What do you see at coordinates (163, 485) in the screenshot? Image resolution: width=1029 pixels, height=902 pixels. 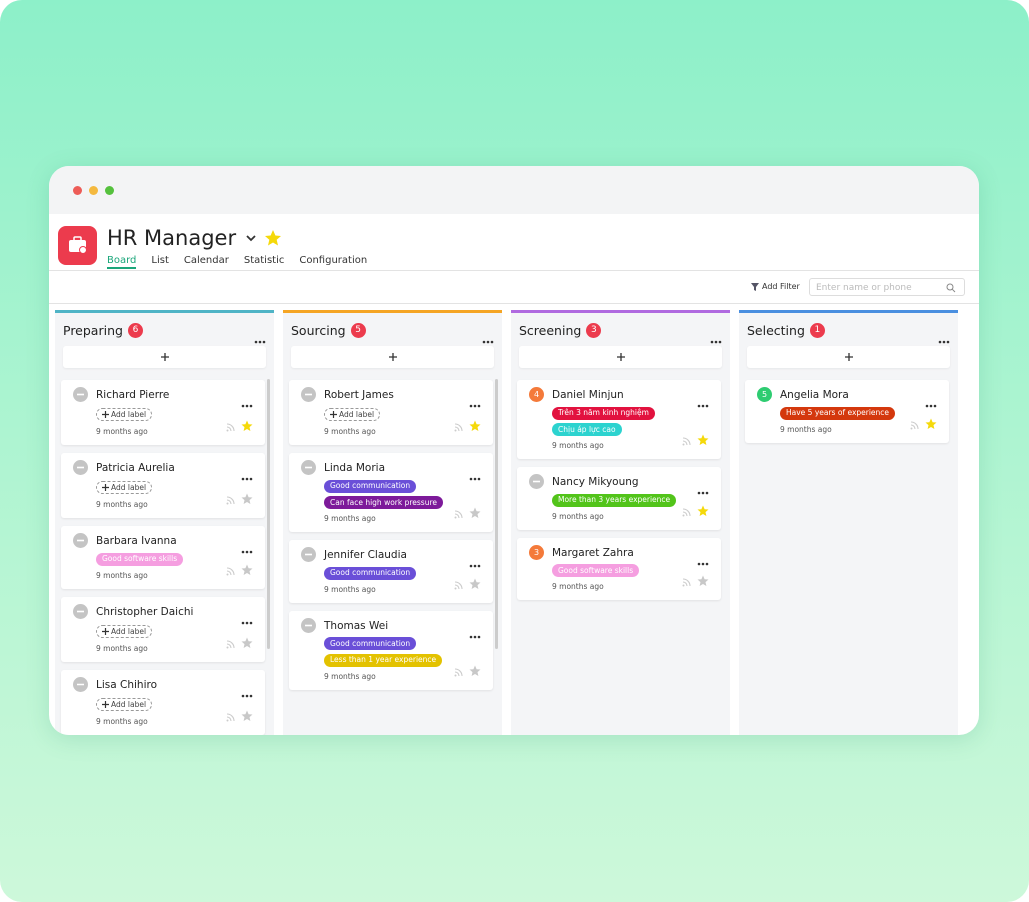 I see `candidate-card: Patricia Aurelia Add label 9 months ago` at bounding box center [163, 485].